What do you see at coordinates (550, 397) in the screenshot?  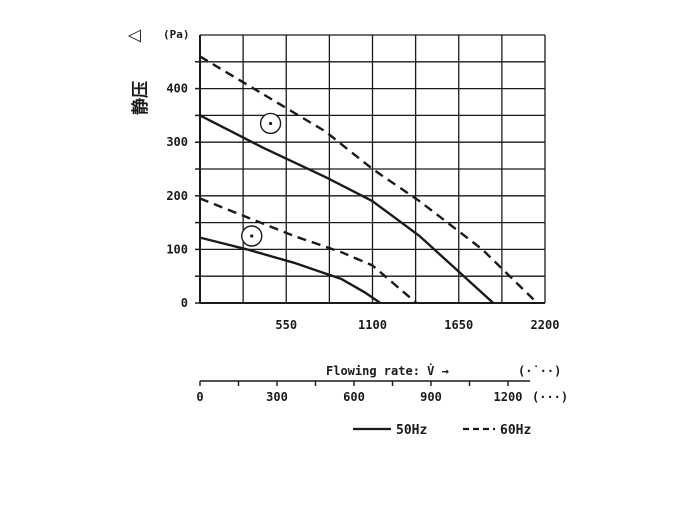 I see `x-axis-unit-secondary: (···)` at bounding box center [550, 397].